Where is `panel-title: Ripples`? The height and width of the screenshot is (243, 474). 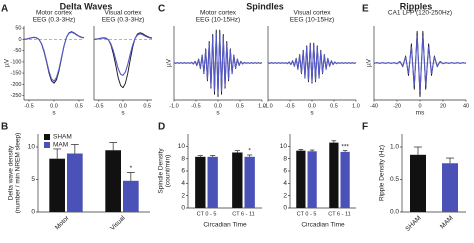 panel-title: Ripples is located at coordinates (416, 6).